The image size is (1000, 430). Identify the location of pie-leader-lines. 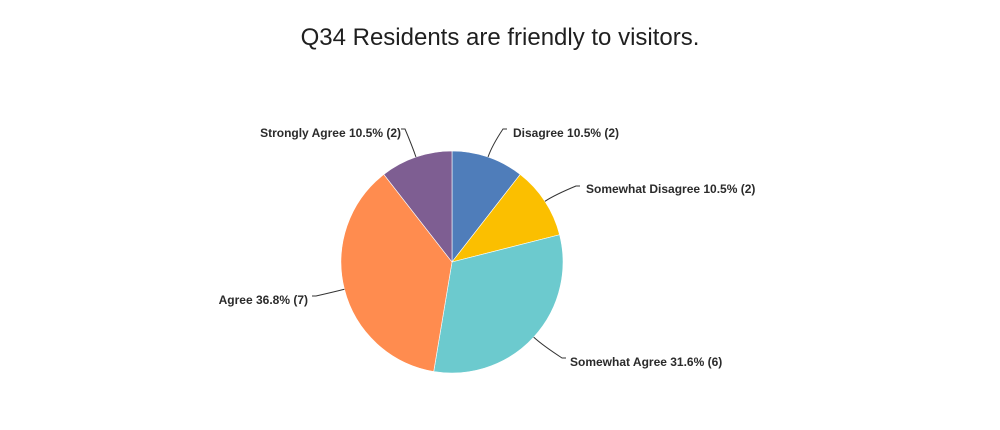
(446, 243).